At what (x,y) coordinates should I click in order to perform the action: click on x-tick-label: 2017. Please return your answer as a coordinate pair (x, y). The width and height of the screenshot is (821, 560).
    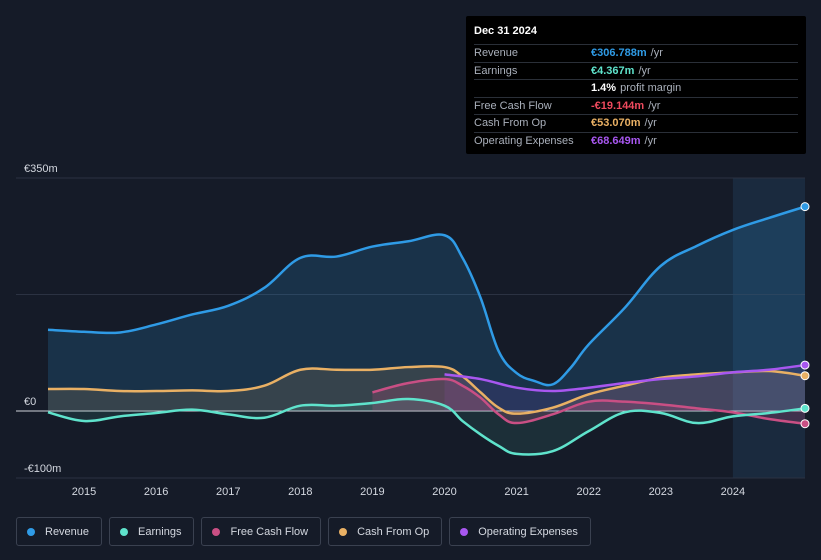
    Looking at the image, I should click on (228, 492).